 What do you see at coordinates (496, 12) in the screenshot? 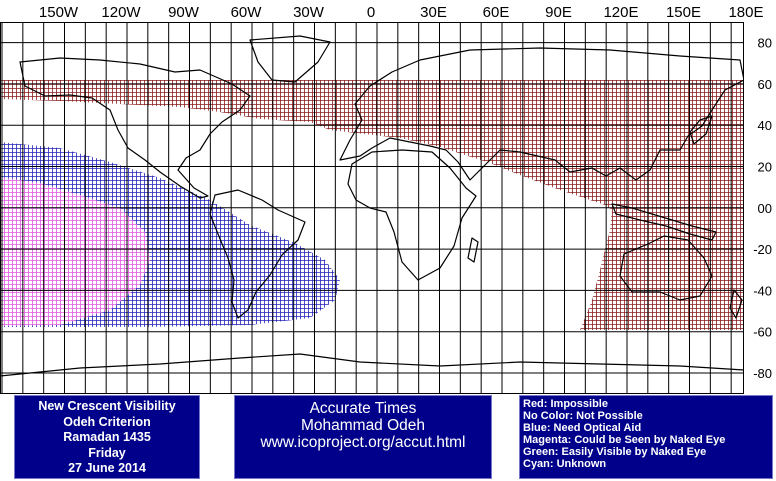
I see `longitude-label: 60E` at bounding box center [496, 12].